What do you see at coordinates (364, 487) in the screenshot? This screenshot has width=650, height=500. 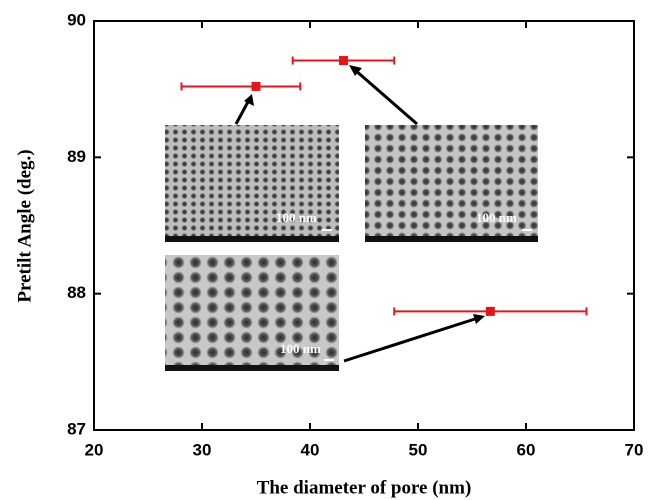 I see `x-axis-title: The diameter of pore (nm)` at bounding box center [364, 487].